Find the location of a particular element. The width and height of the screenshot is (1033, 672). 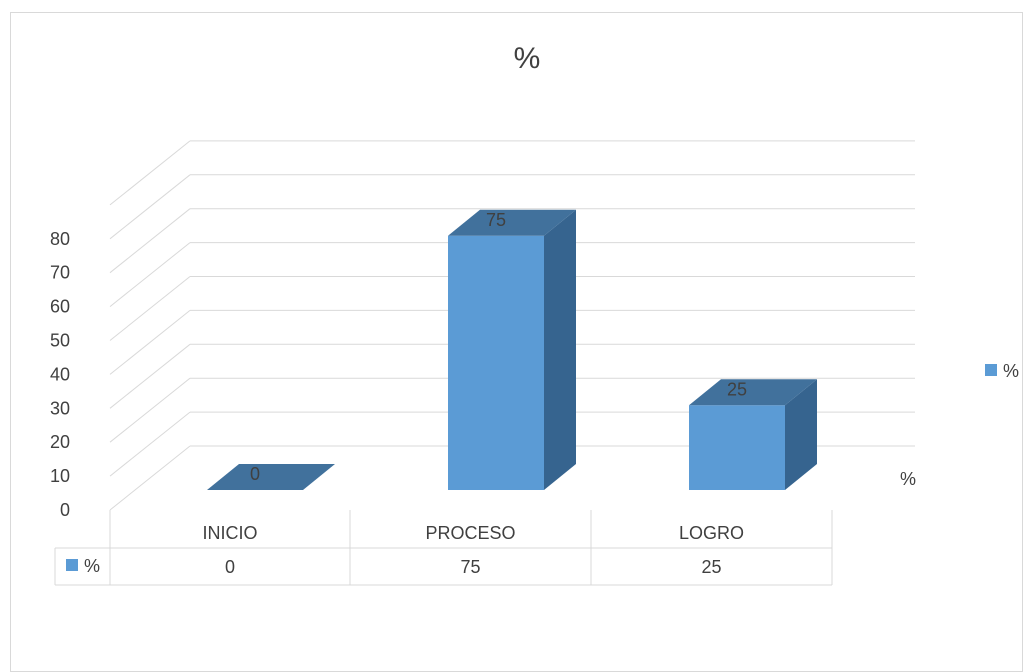

y-tick-label: 10 is located at coordinates (60, 476).